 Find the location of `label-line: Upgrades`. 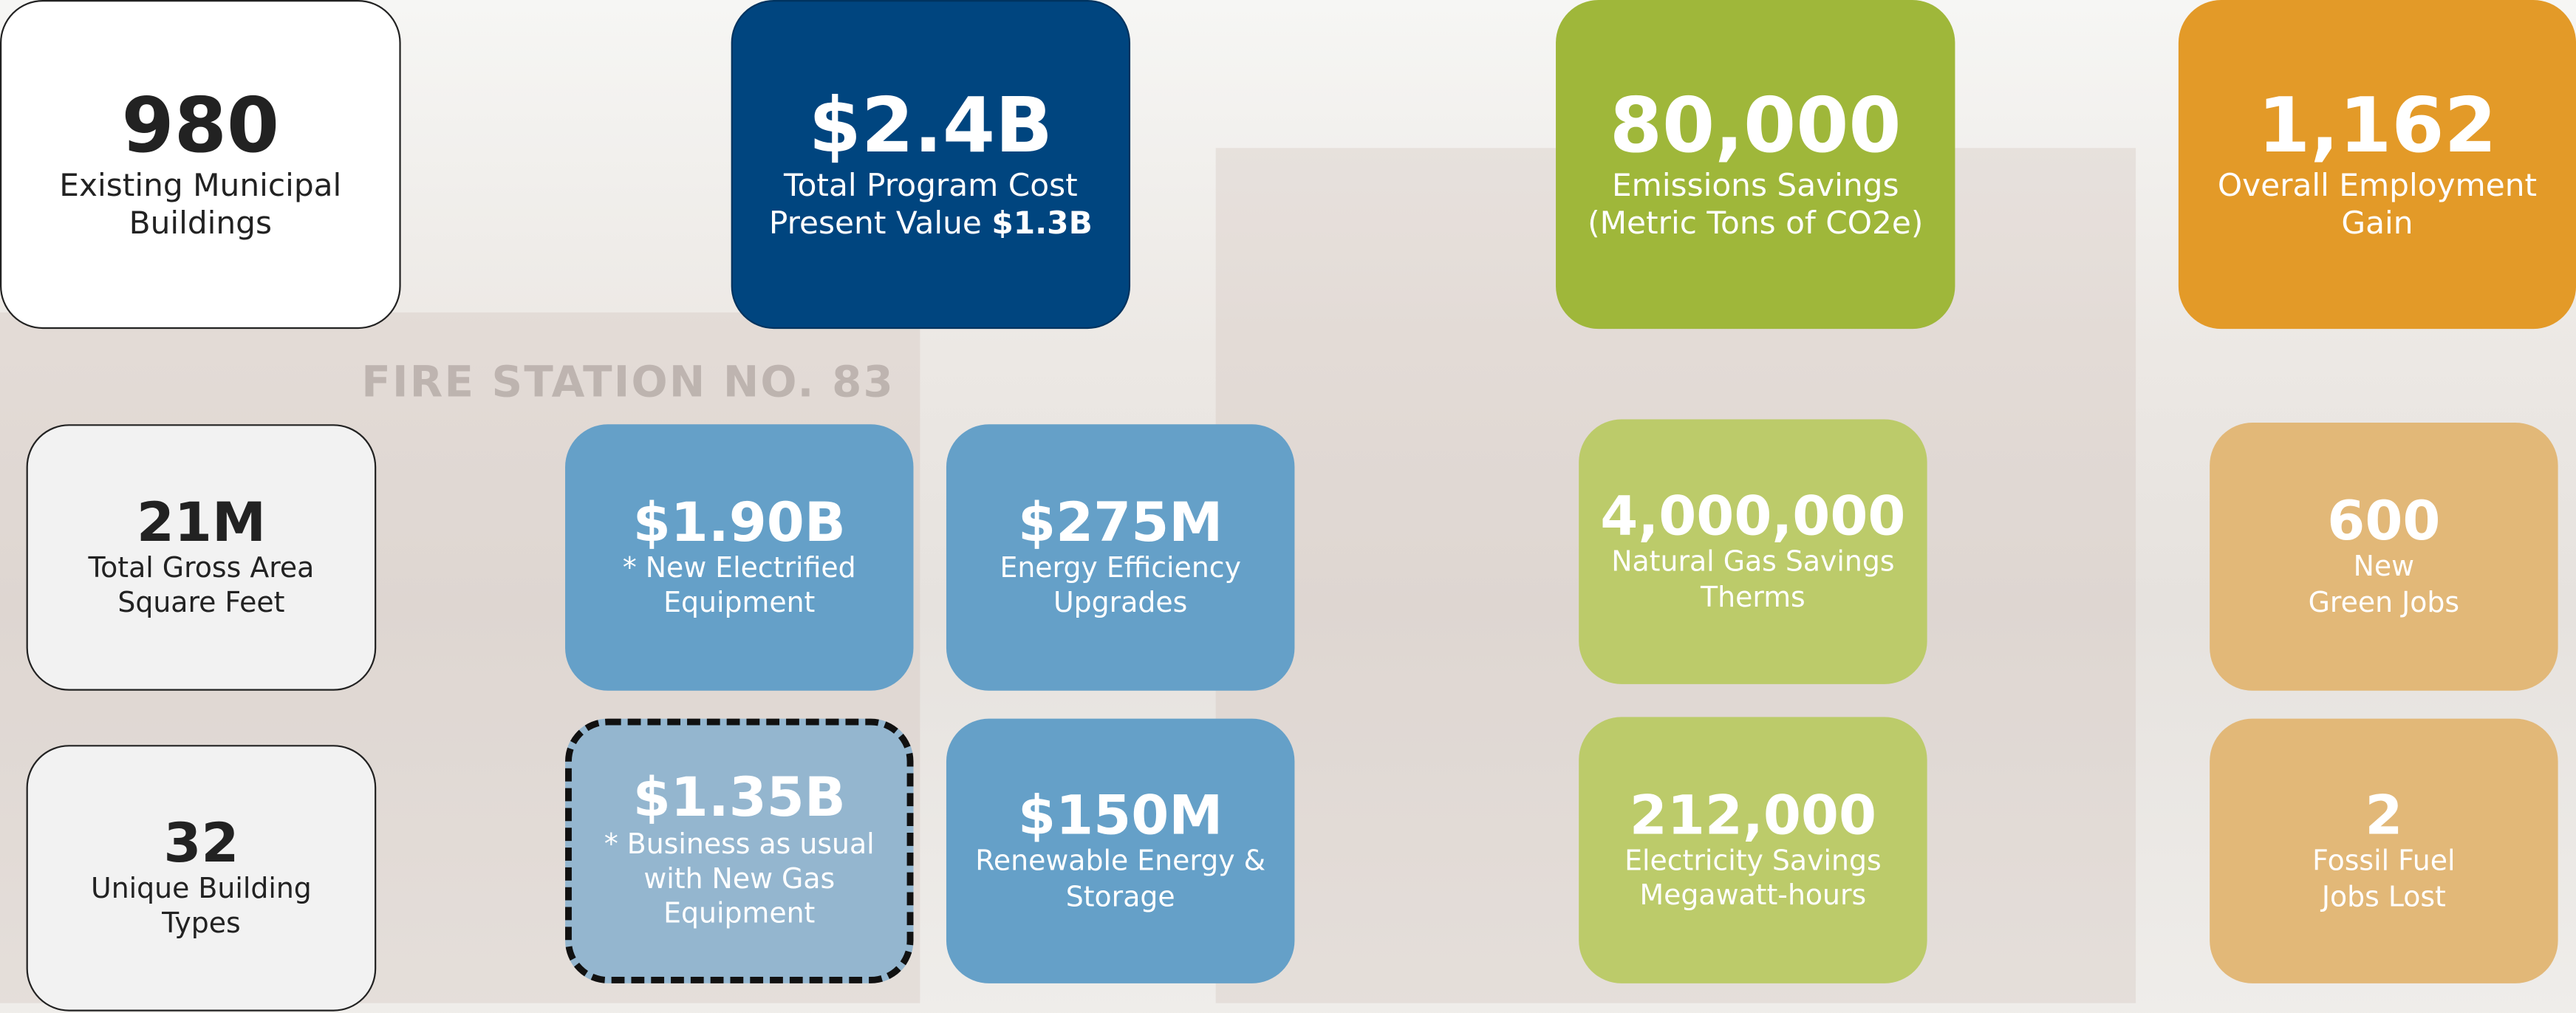

label-line: Upgrades is located at coordinates (1120, 604).